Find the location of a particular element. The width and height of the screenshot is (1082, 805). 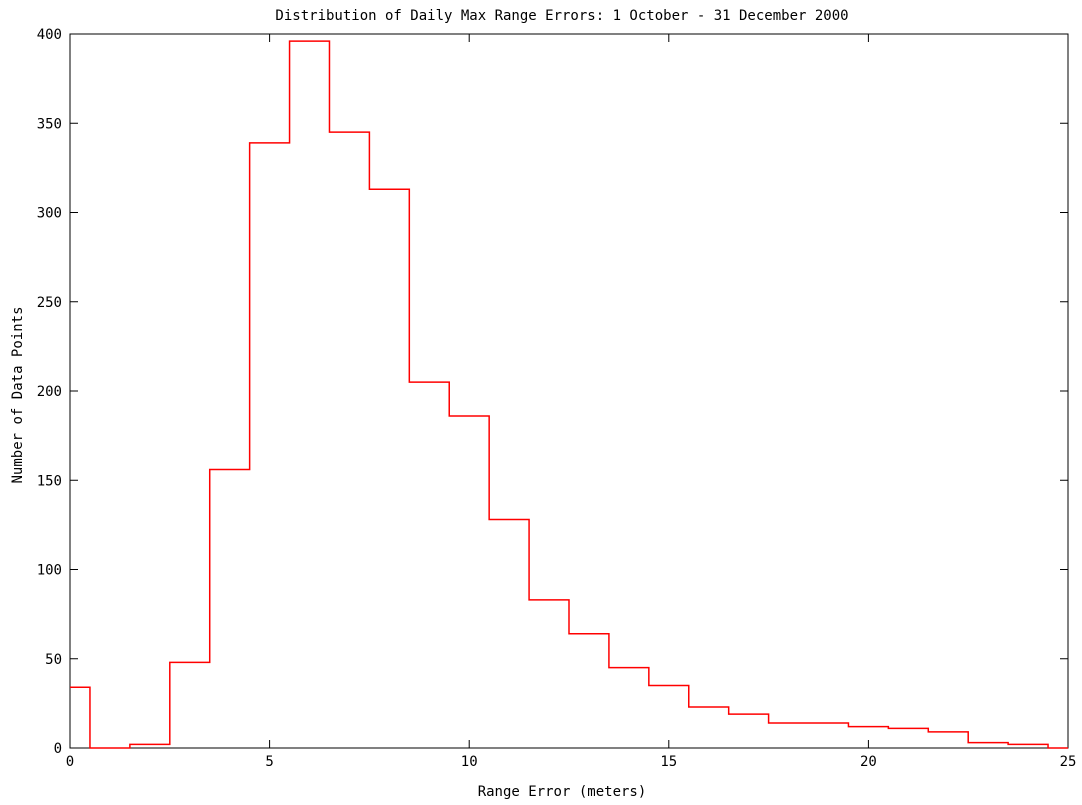

y-tick-label: 300 is located at coordinates (49, 214).